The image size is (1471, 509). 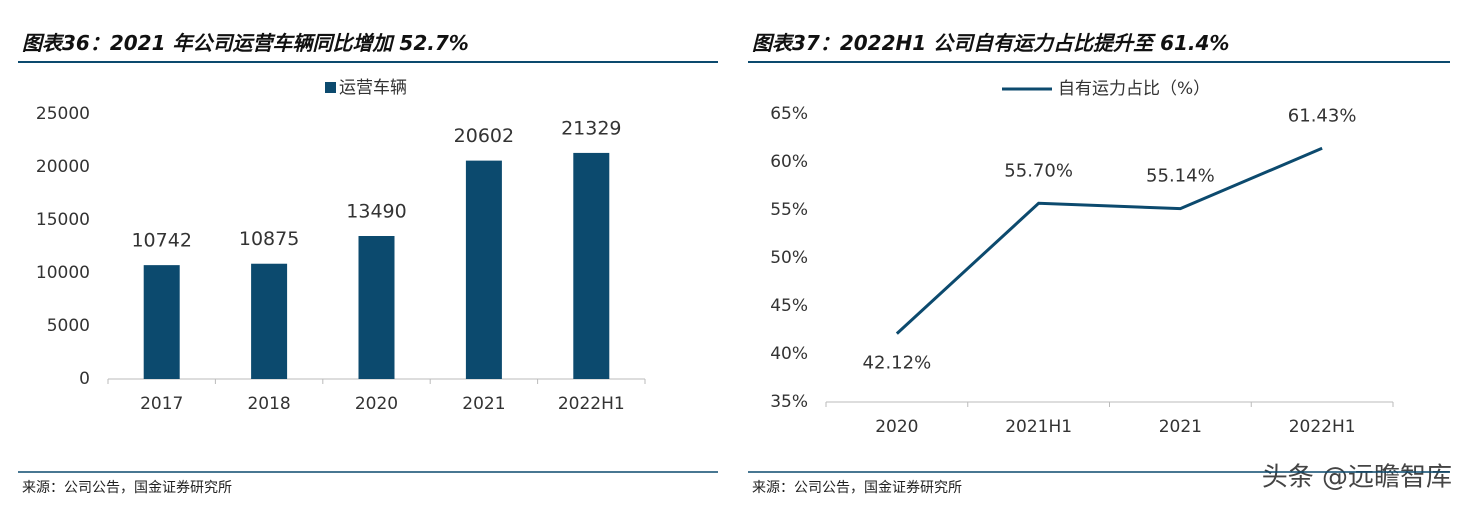 What do you see at coordinates (330, 87) in the screenshot?
I see `legend-swatch` at bounding box center [330, 87].